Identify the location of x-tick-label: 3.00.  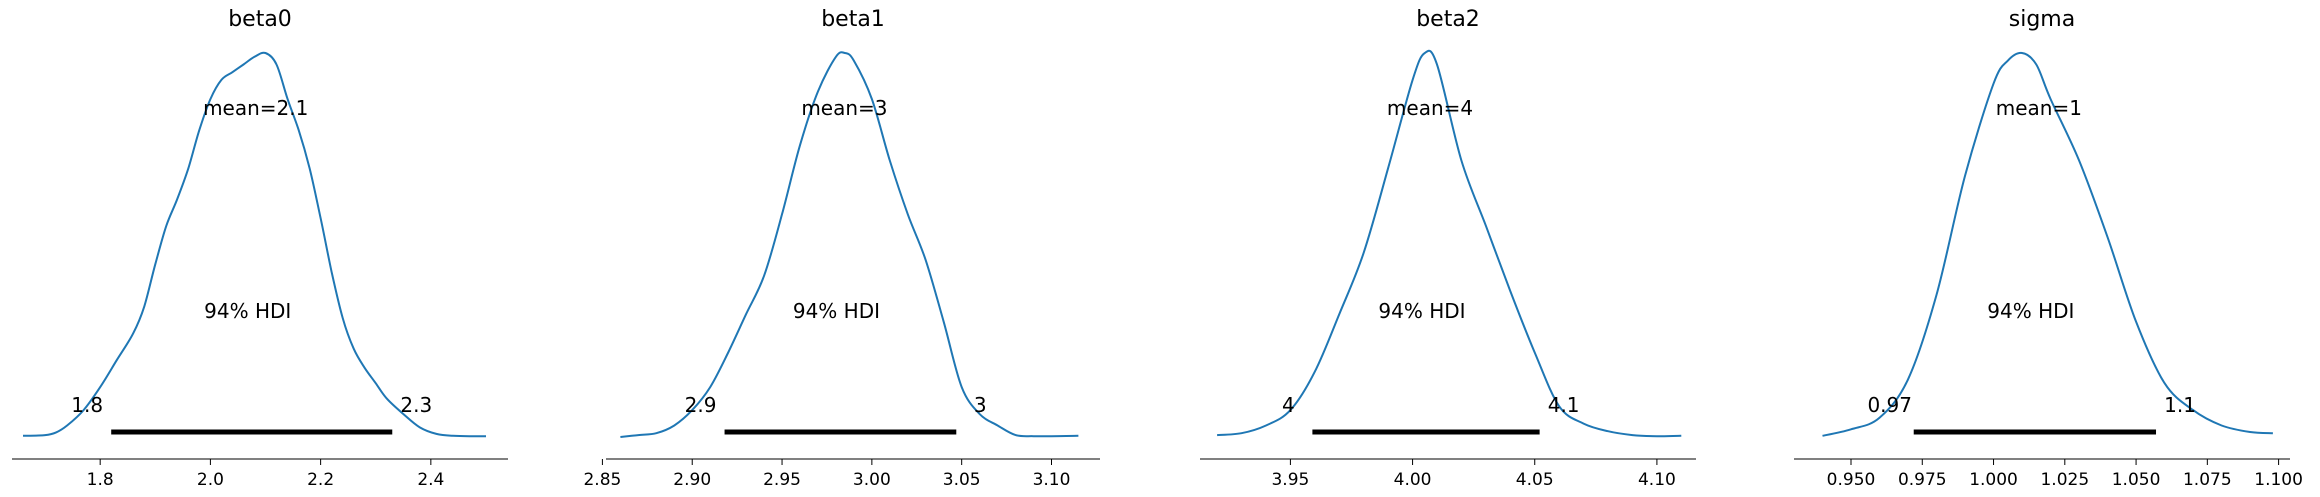
(872, 480).